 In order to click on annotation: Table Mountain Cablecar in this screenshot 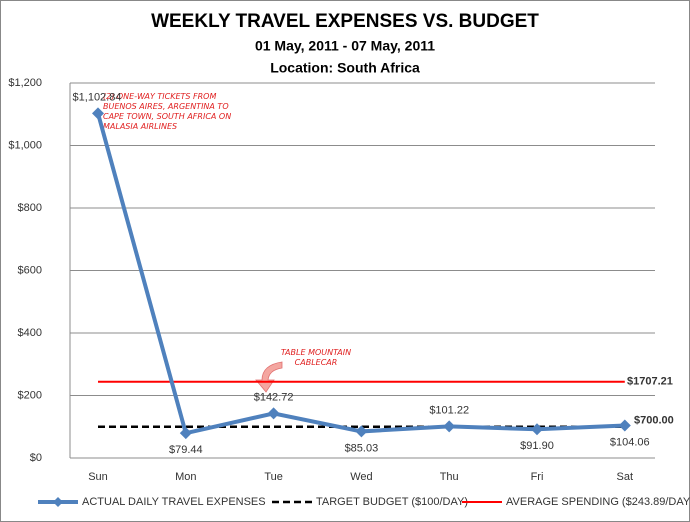, I will do `click(316, 357)`.